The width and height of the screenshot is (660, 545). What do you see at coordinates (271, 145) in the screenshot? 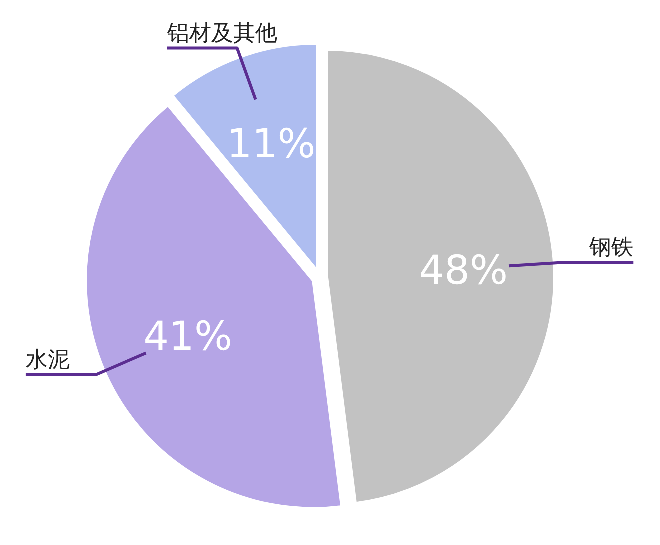
I see `data-label: 11%` at bounding box center [271, 145].